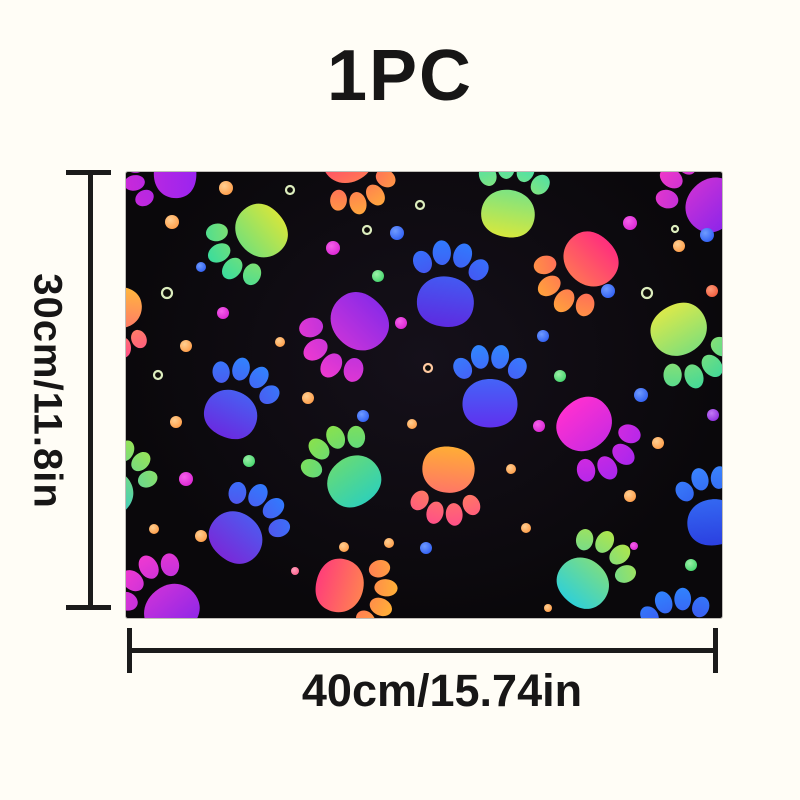  I want to click on width-dimension-line, so click(422, 650).